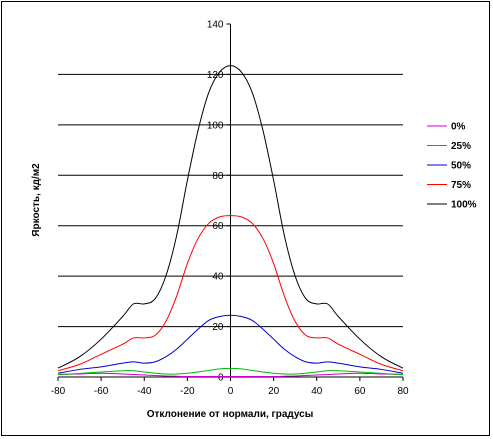 The height and width of the screenshot is (439, 493). I want to click on y-tick-label-2: 40, so click(218, 277).